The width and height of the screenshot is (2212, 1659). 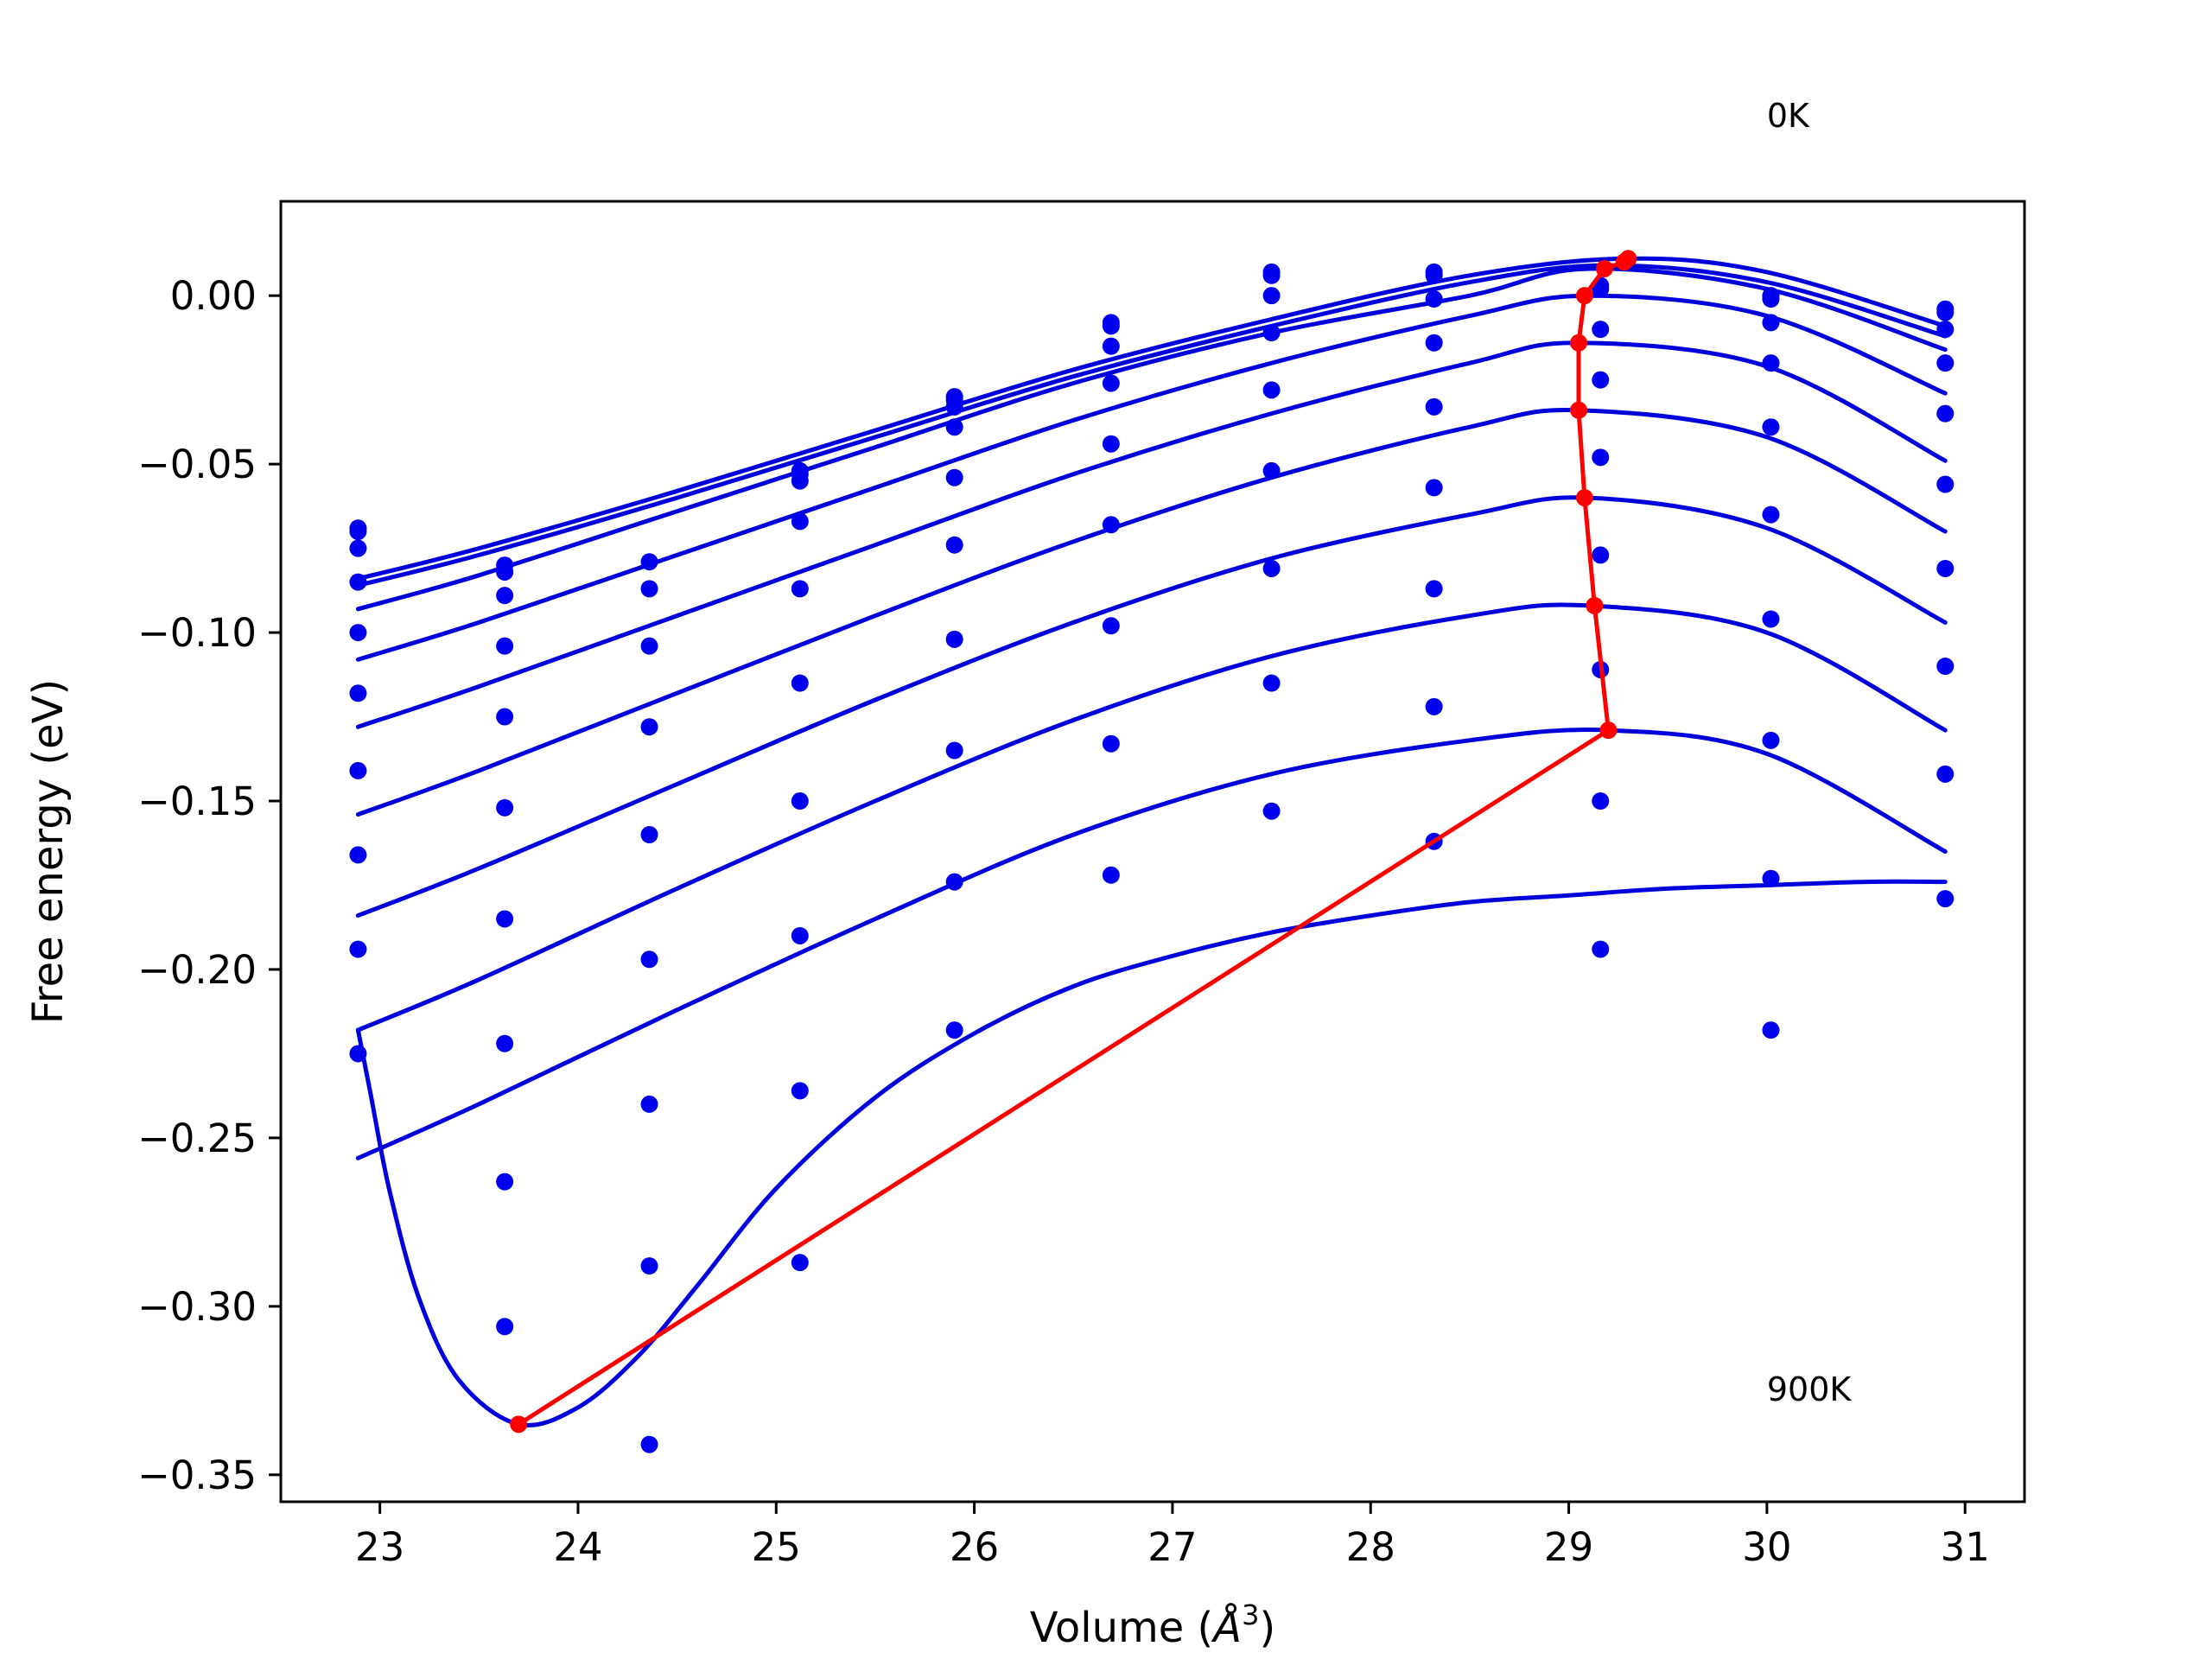 I want to click on x-axis-label: Volume (Å3), so click(x=1152, y=1625).